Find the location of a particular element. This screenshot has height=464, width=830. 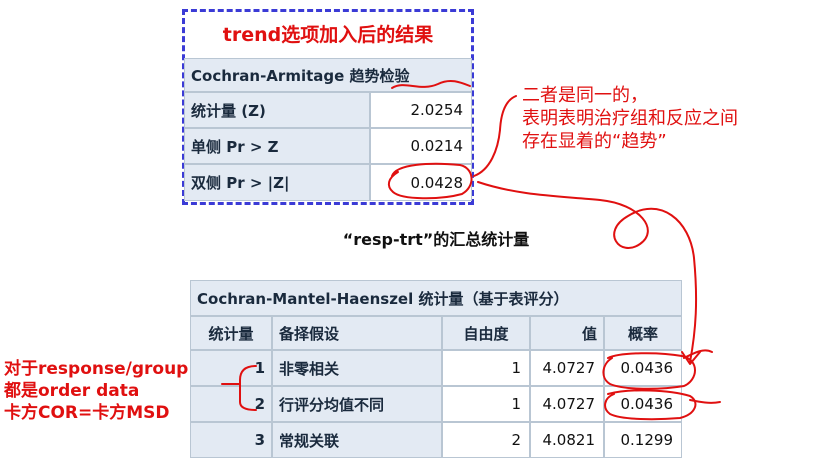

connector-arrow is located at coordinates (587, 272).